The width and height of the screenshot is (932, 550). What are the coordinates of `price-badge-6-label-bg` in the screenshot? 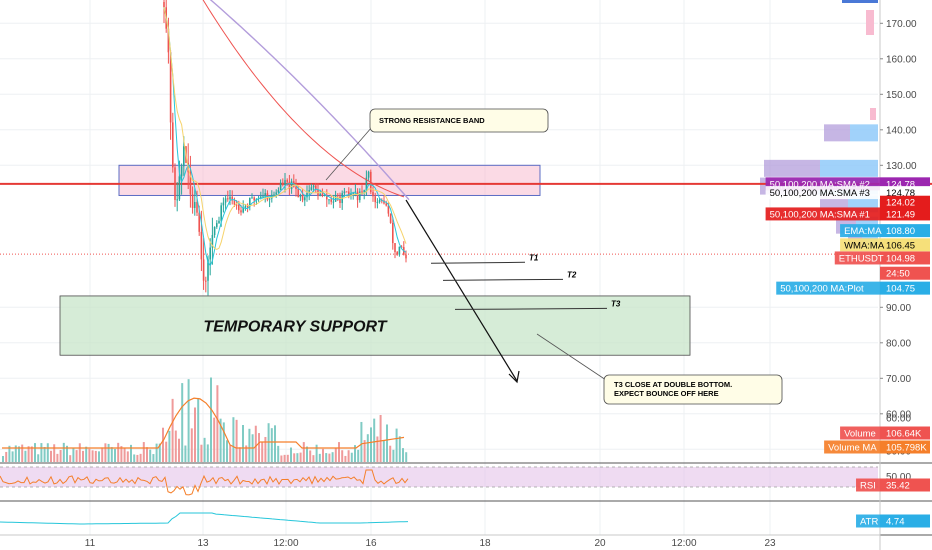 It's located at (857, 258).